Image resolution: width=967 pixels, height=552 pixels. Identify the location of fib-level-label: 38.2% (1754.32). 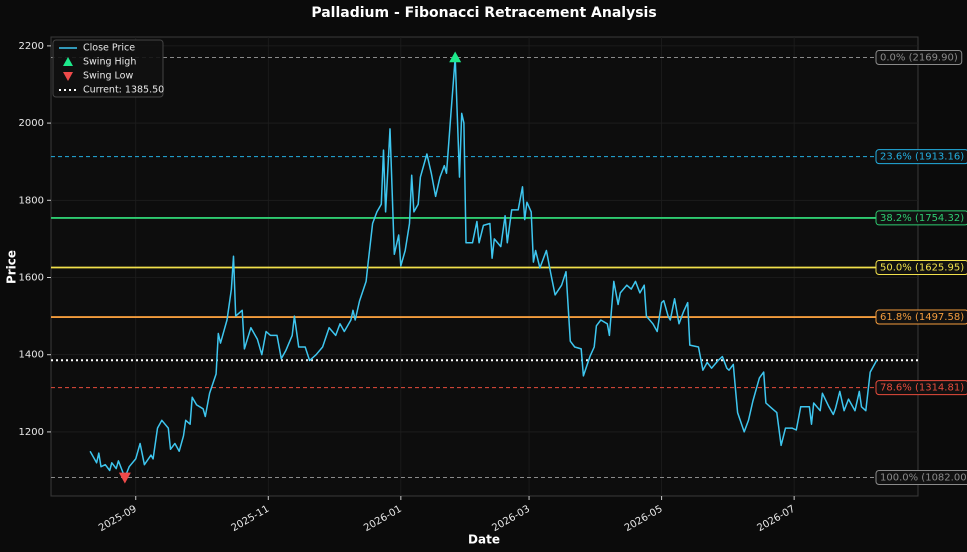
(922, 218).